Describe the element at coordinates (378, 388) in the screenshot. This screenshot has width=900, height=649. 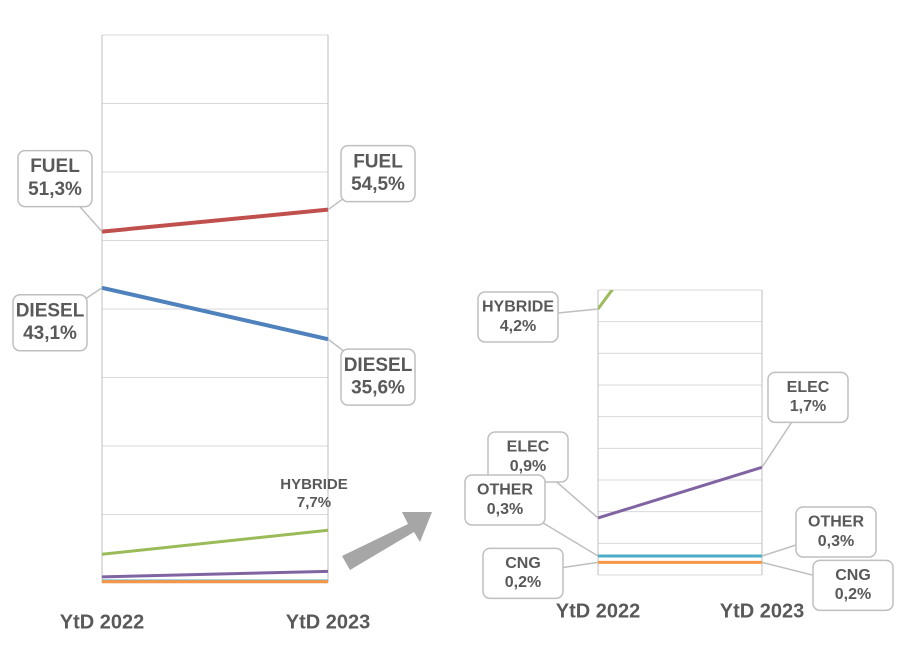
I see `callout-value: 35,6%` at that location.